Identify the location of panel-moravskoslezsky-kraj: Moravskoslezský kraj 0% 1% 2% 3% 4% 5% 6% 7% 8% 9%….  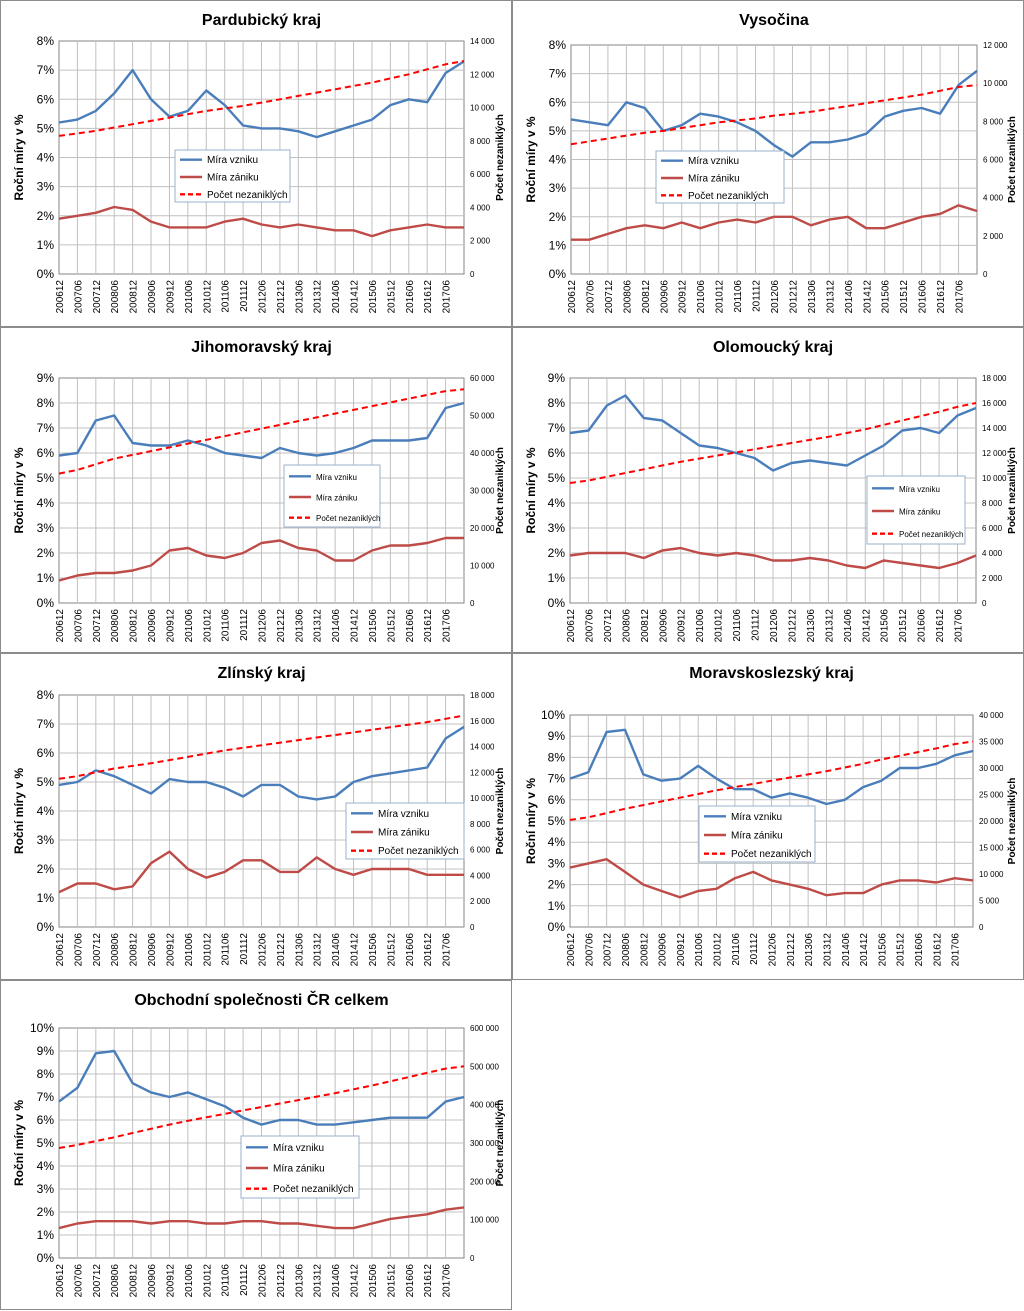
(768, 816).